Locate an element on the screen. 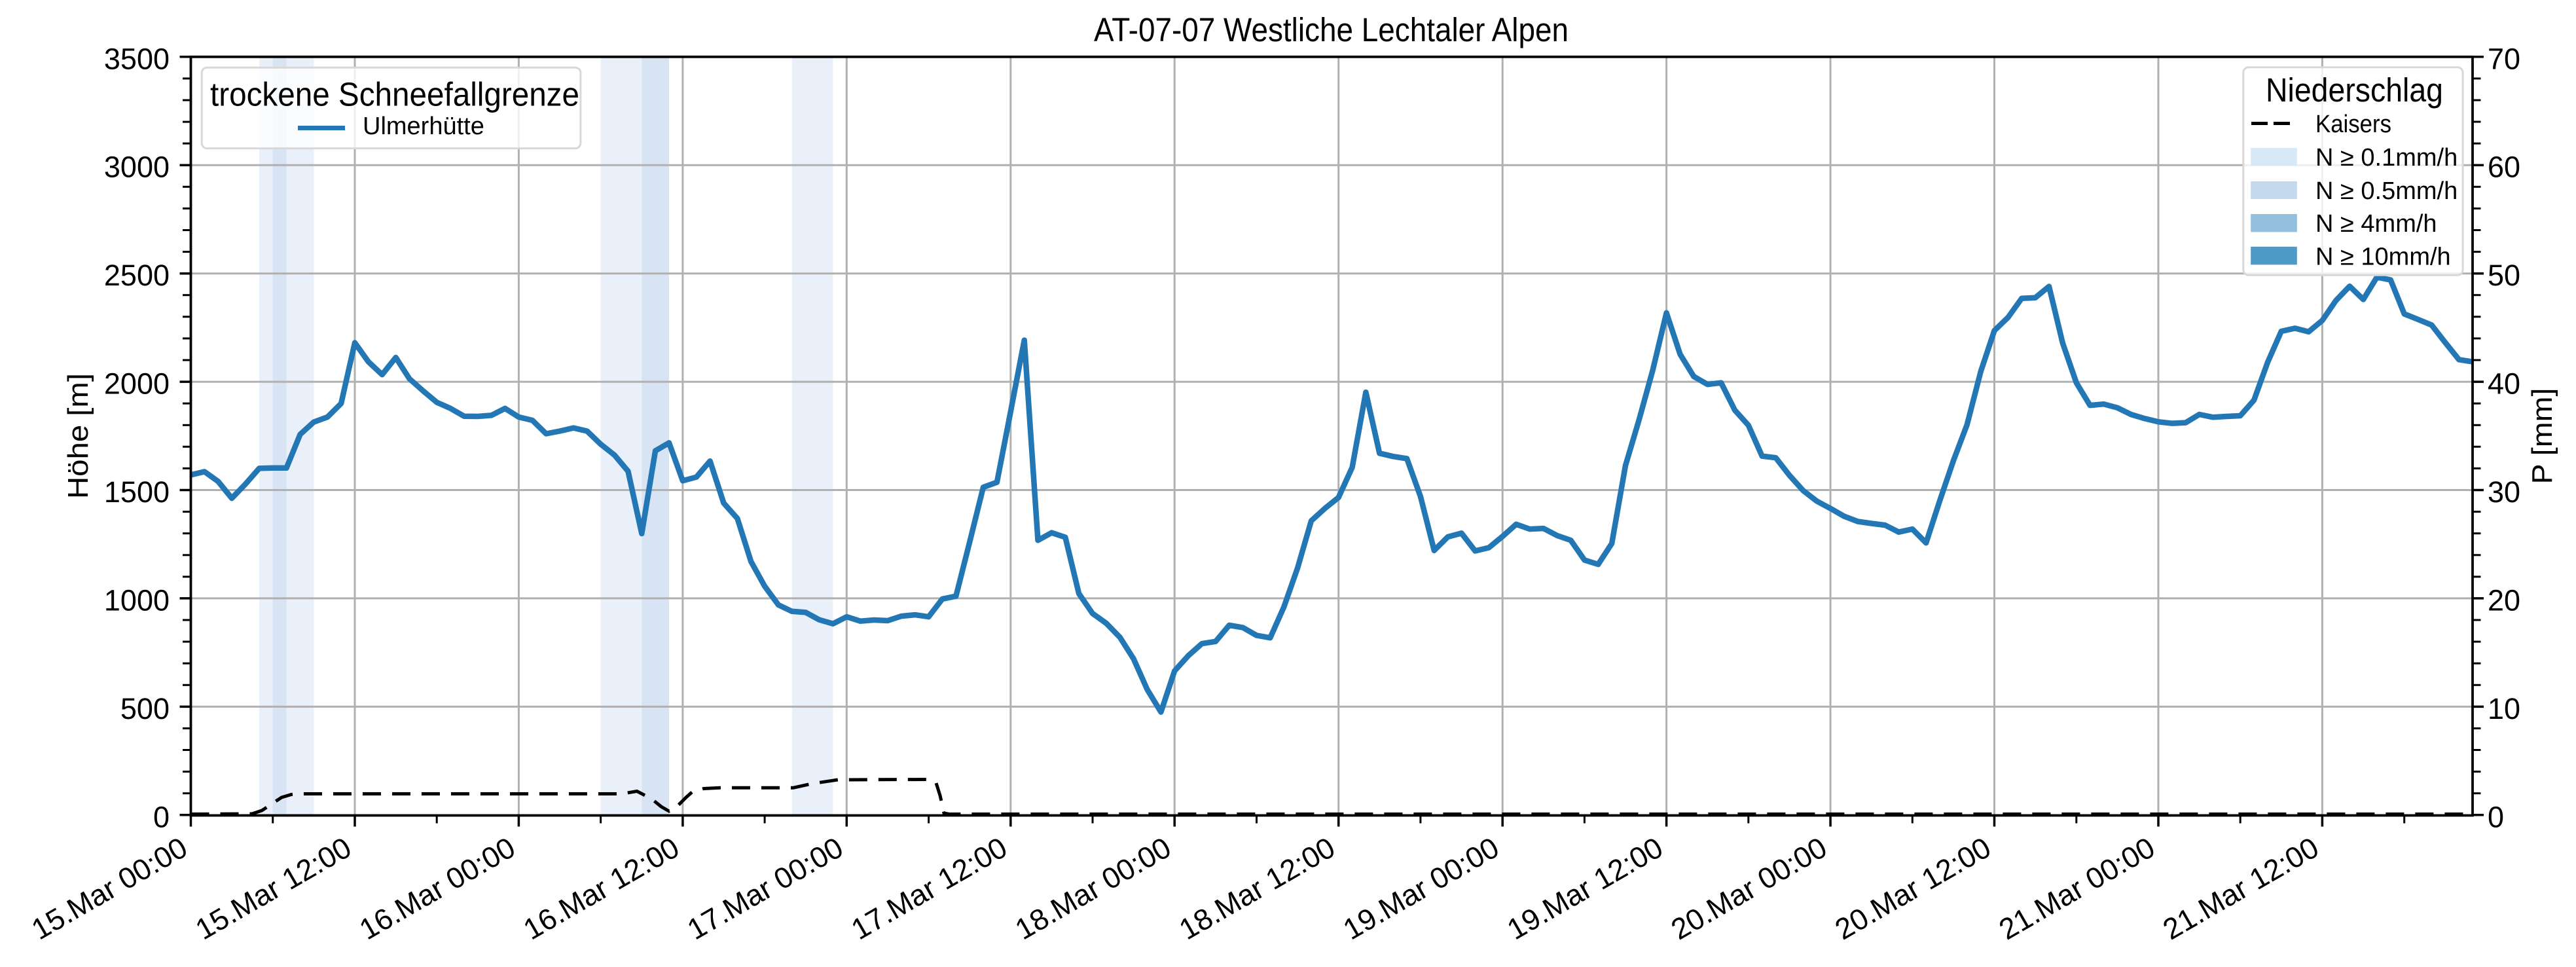 The width and height of the screenshot is (2576, 967). svg-text: 60 is located at coordinates (2504, 167).